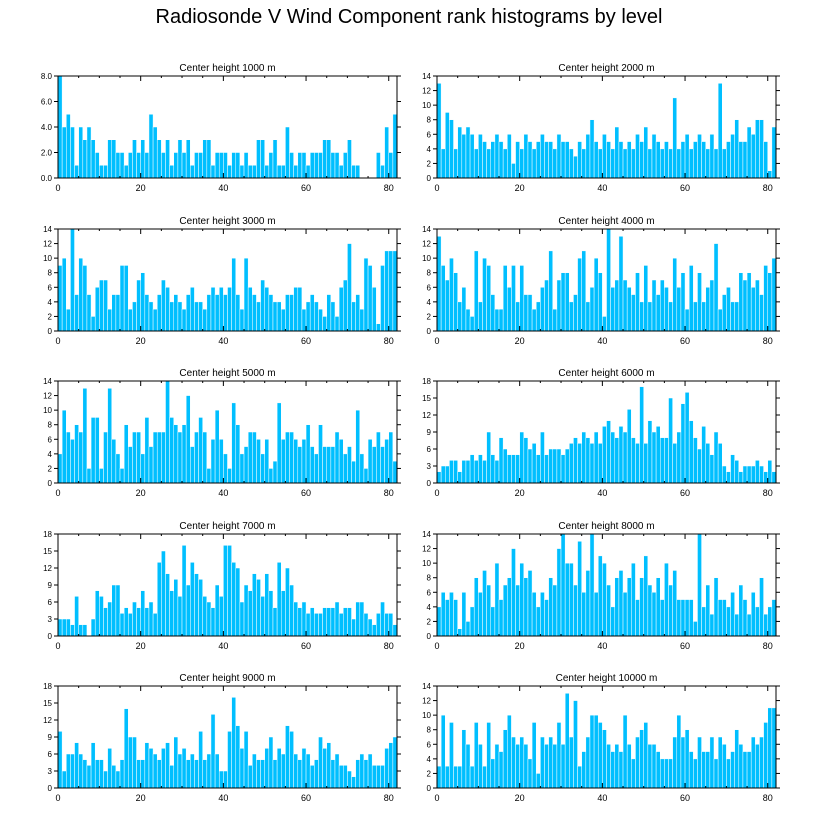 The width and height of the screenshot is (818, 824). I want to click on histogram-panel-8: Center height 8000 m 0 2 4 6 8 10 12 14 0 20 40 60 80, so click(601, 586).